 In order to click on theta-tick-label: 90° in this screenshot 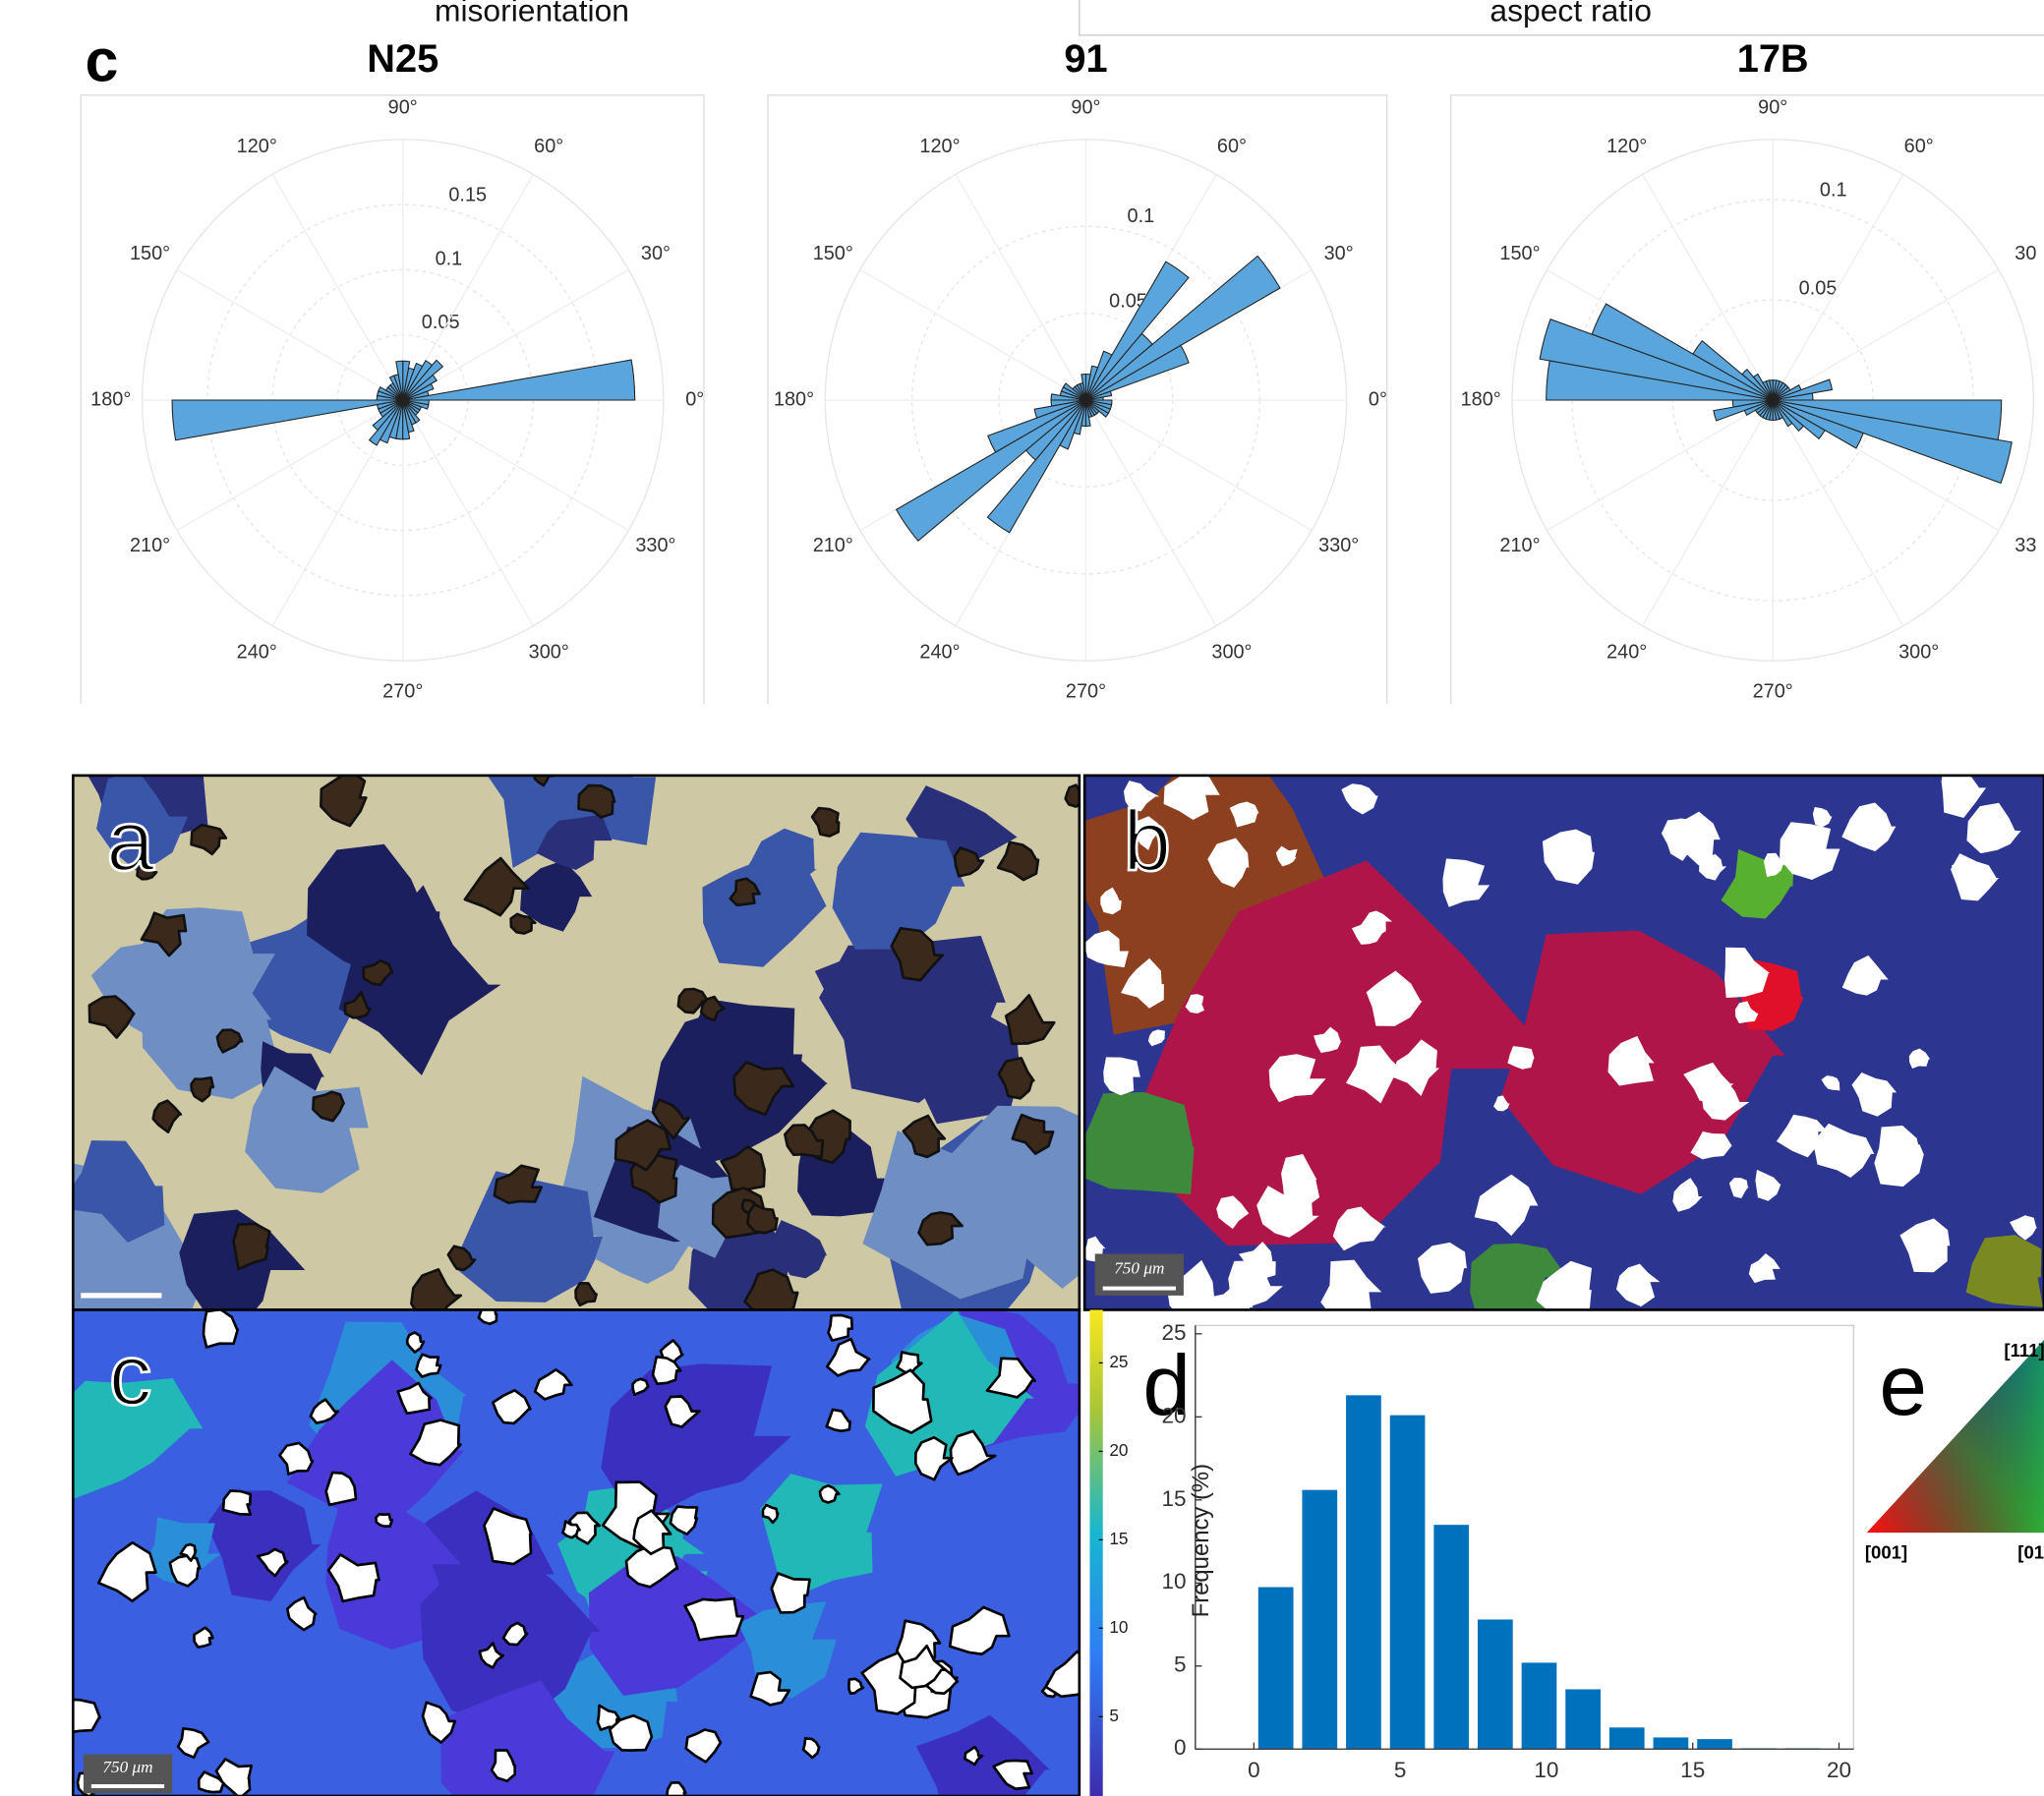, I will do `click(1772, 107)`.